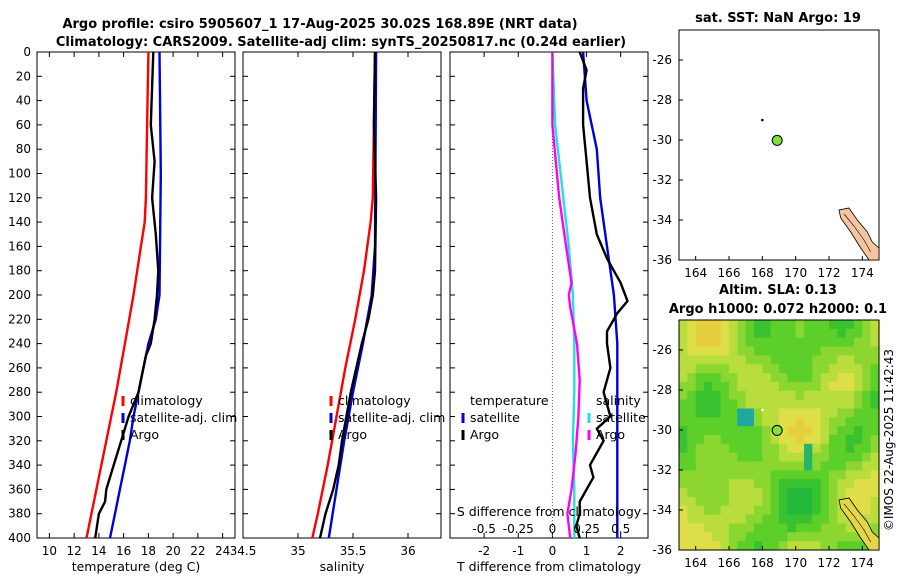 This screenshot has height=580, width=900. Describe the element at coordinates (166, 400) in the screenshot. I see `legend-label: climatology` at that location.